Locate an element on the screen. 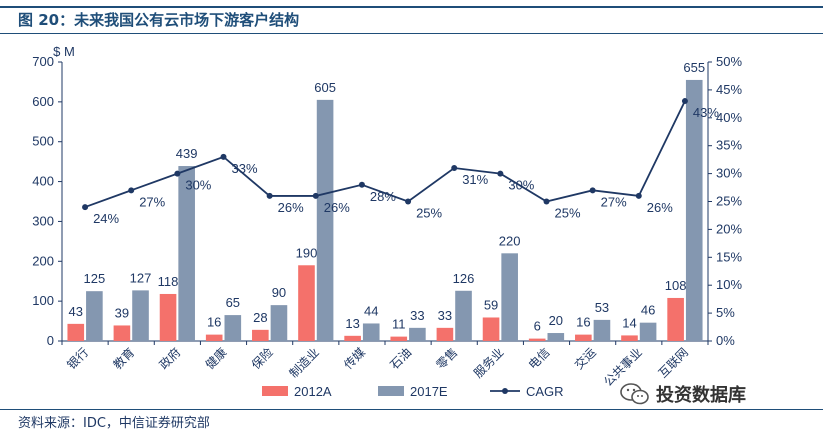 This screenshot has height=437, width=823. label-cagr: 43% is located at coordinates (706, 112).